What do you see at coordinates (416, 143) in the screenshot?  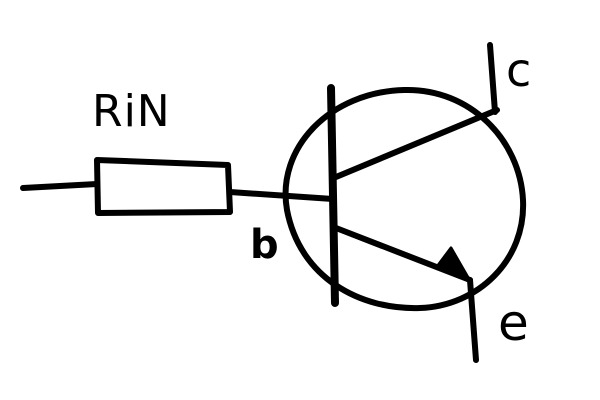 I see `collector-line` at bounding box center [416, 143].